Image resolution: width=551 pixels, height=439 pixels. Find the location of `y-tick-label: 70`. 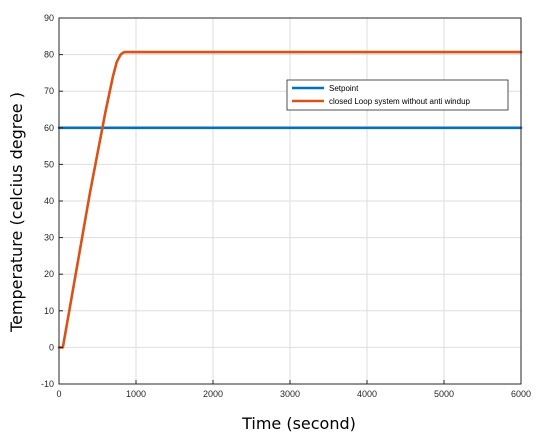

y-tick-label: 70 is located at coordinates (49, 91).